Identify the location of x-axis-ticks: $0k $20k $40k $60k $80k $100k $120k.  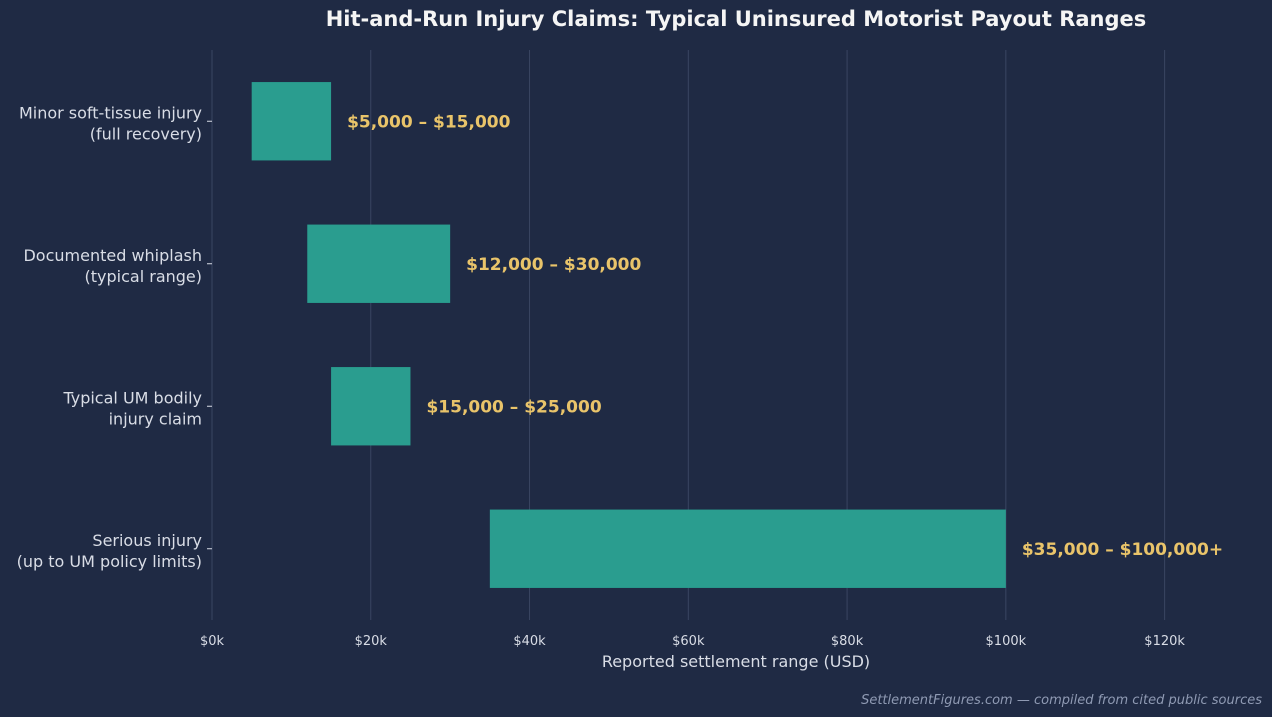
(692, 641).